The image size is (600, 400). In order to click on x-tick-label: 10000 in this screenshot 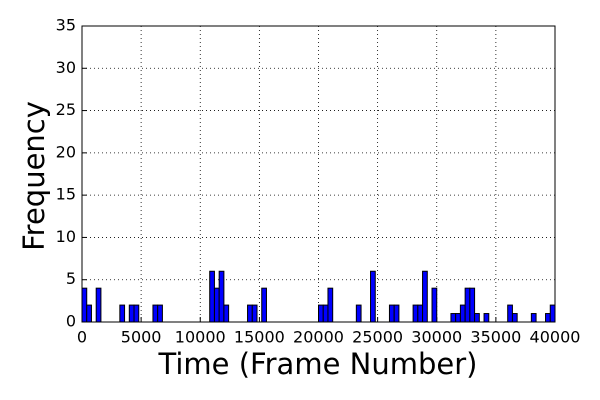, I will do `click(200, 337)`.